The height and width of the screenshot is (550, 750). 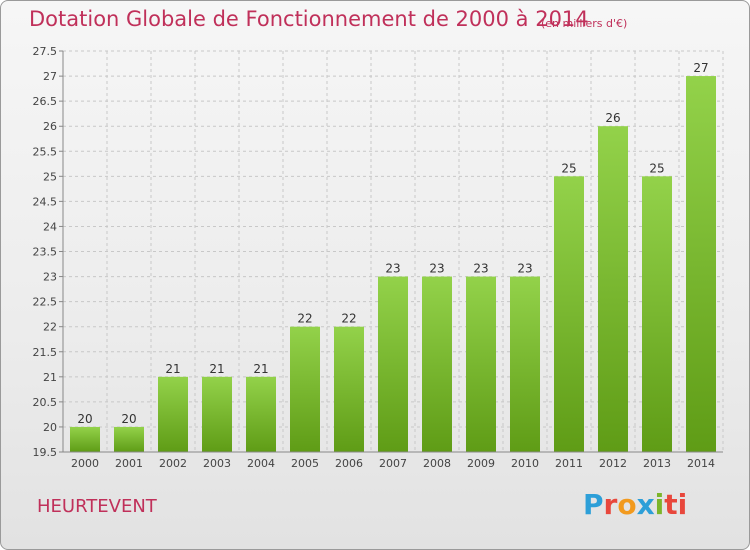 What do you see at coordinates (45, 201) in the screenshot?
I see `y-tick-label: 24.5` at bounding box center [45, 201].